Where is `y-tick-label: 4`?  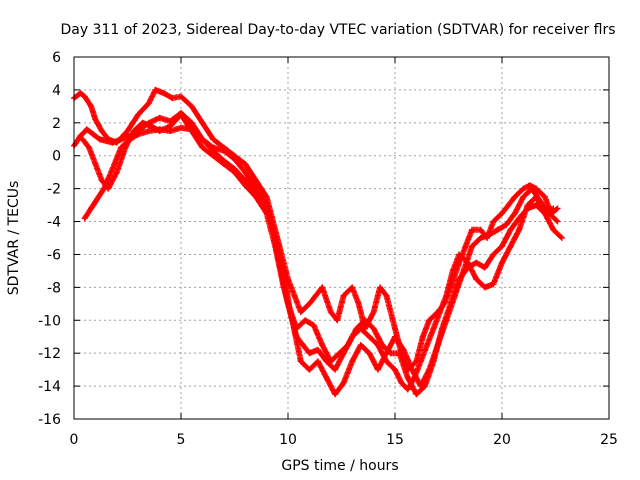 y-tick-label: 4 is located at coordinates (56, 91).